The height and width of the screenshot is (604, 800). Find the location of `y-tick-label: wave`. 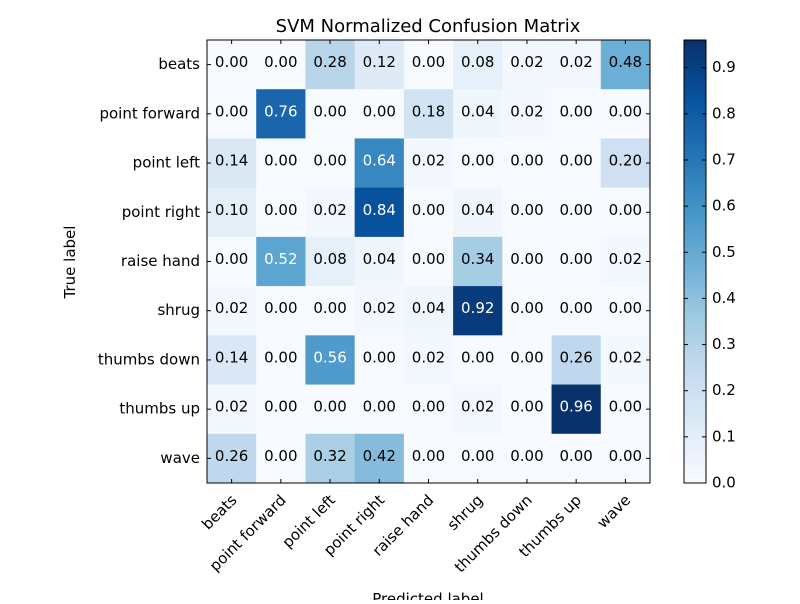

y-tick-label: wave is located at coordinates (180, 458).